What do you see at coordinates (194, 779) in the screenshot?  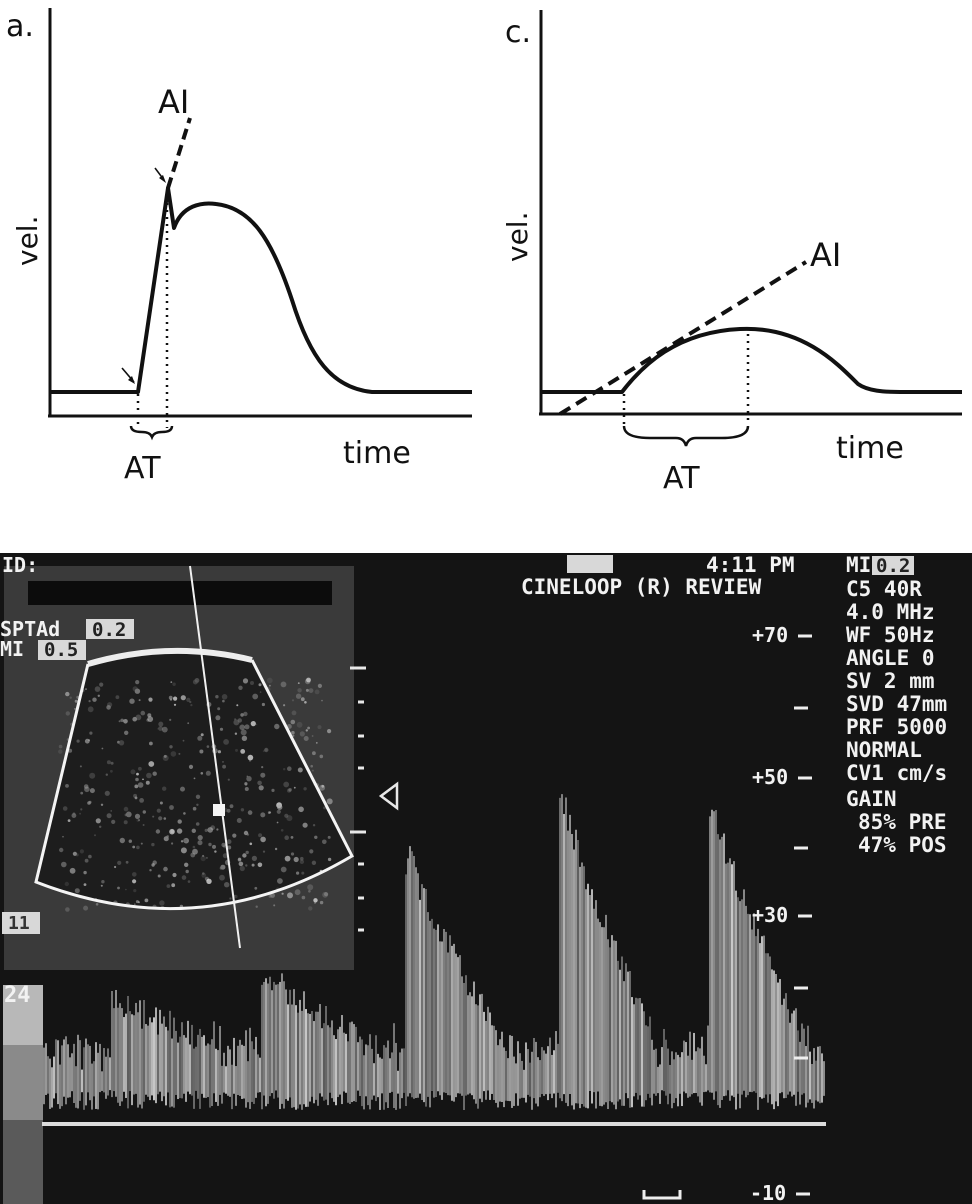 I see `ultrasound-sector` at bounding box center [194, 779].